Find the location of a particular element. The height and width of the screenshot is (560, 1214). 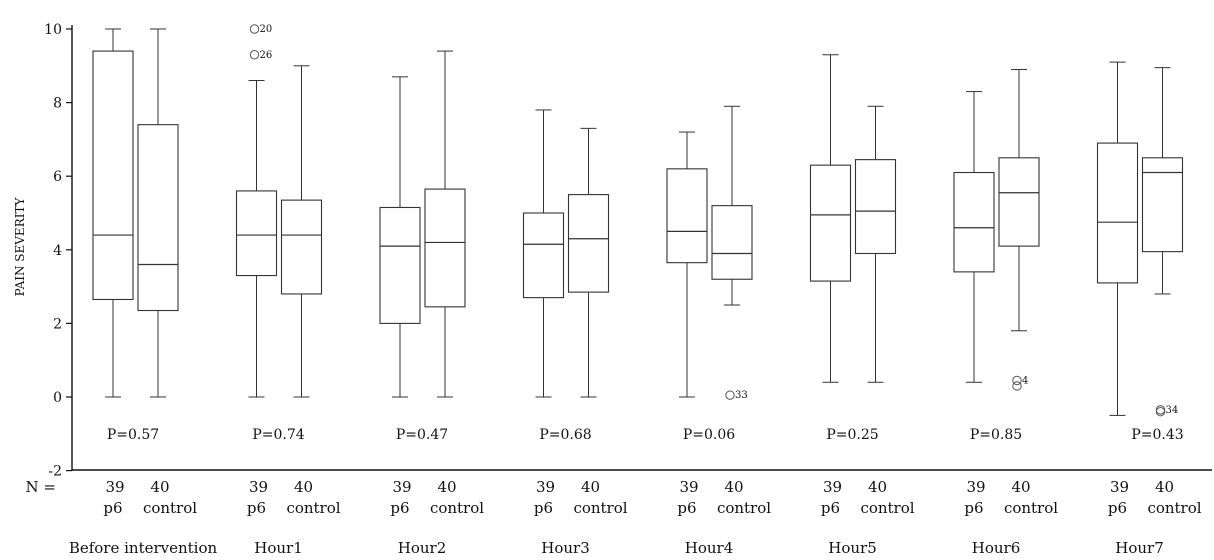

y-axis-label: PAIN SEVERITY is located at coordinates (20, 247).